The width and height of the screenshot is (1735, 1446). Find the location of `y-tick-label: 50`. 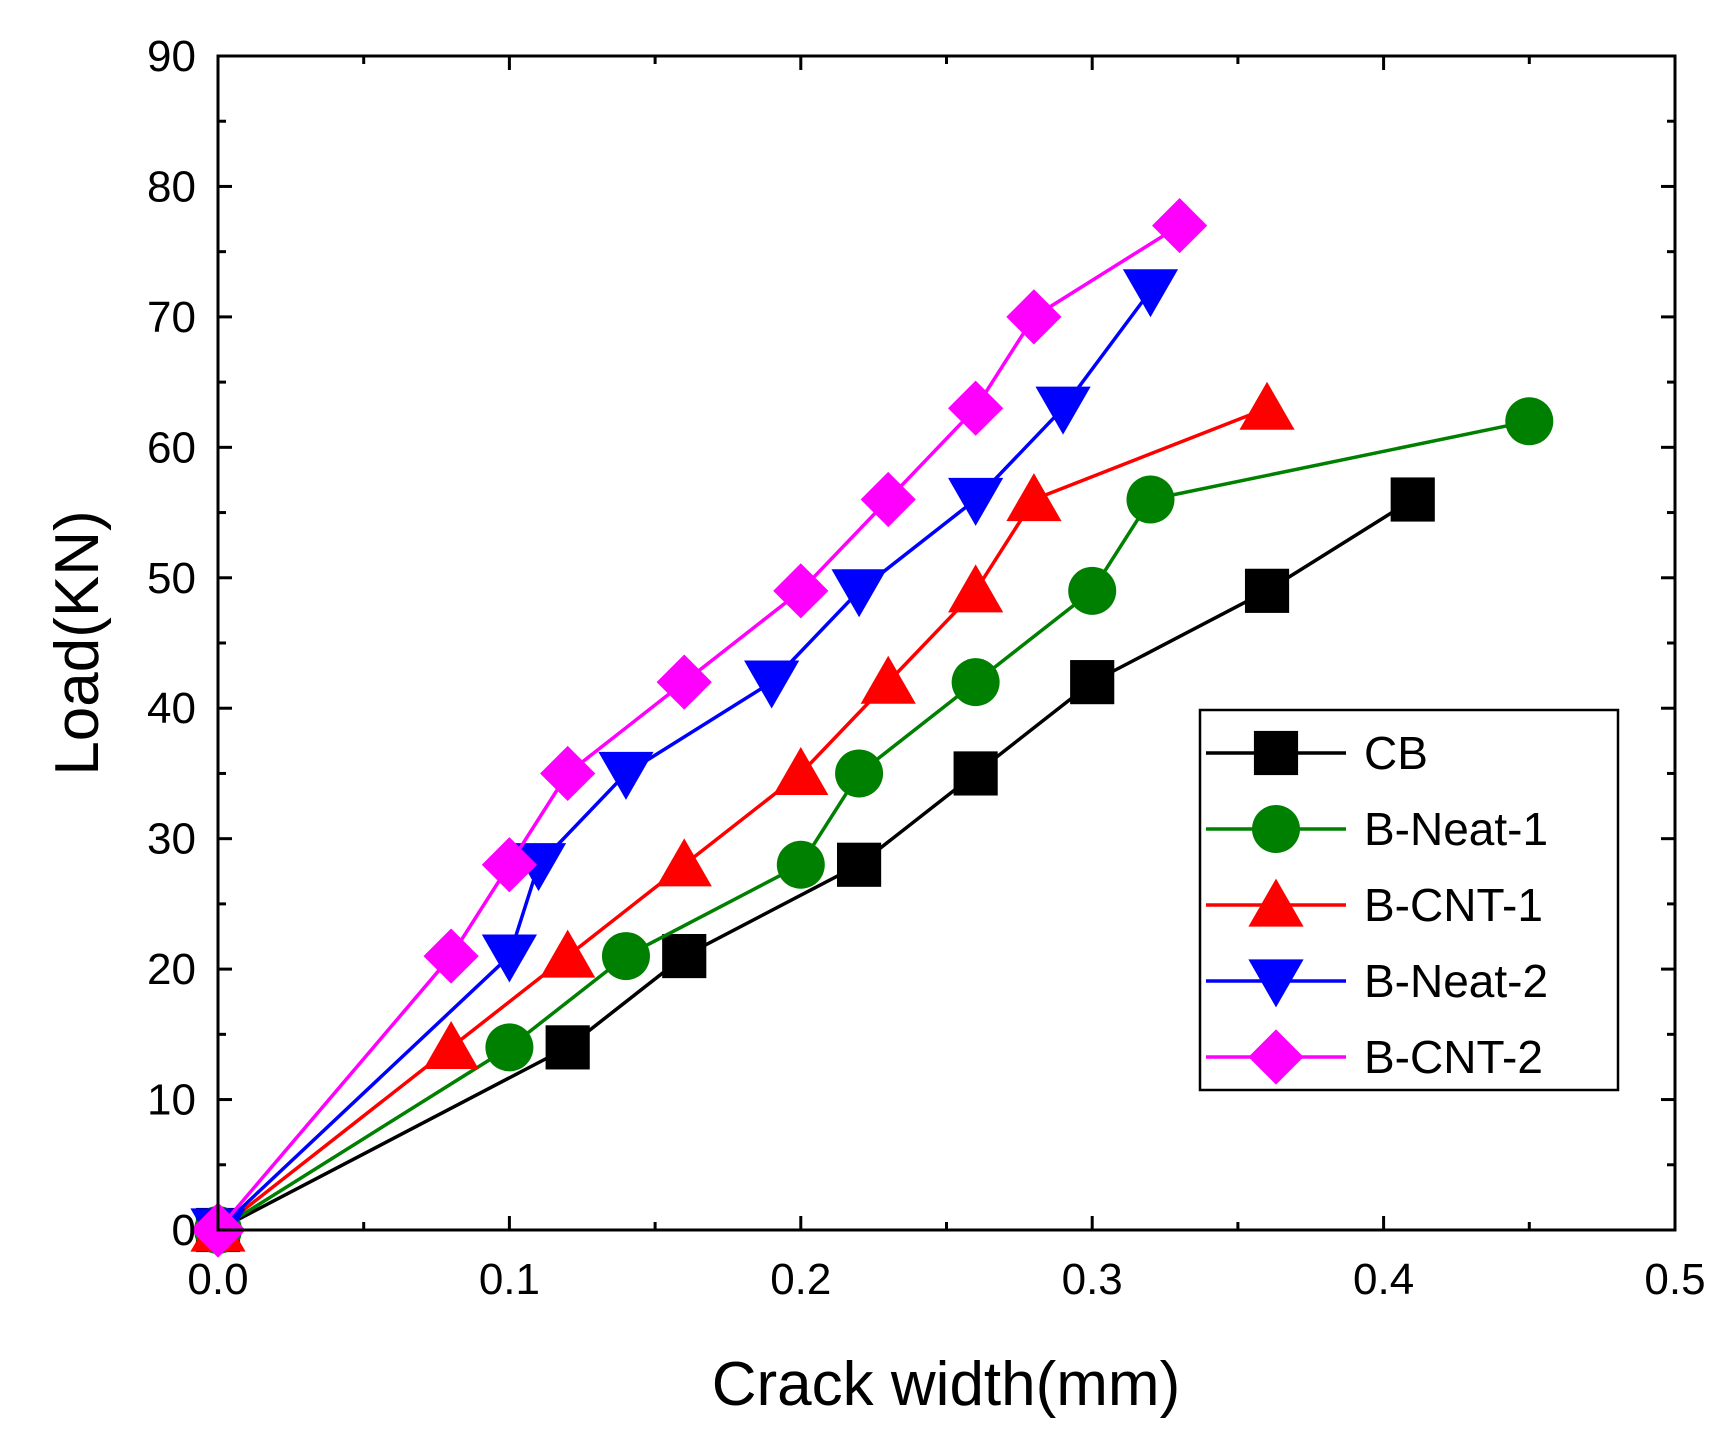

y-tick-label: 50 is located at coordinates (171, 578).